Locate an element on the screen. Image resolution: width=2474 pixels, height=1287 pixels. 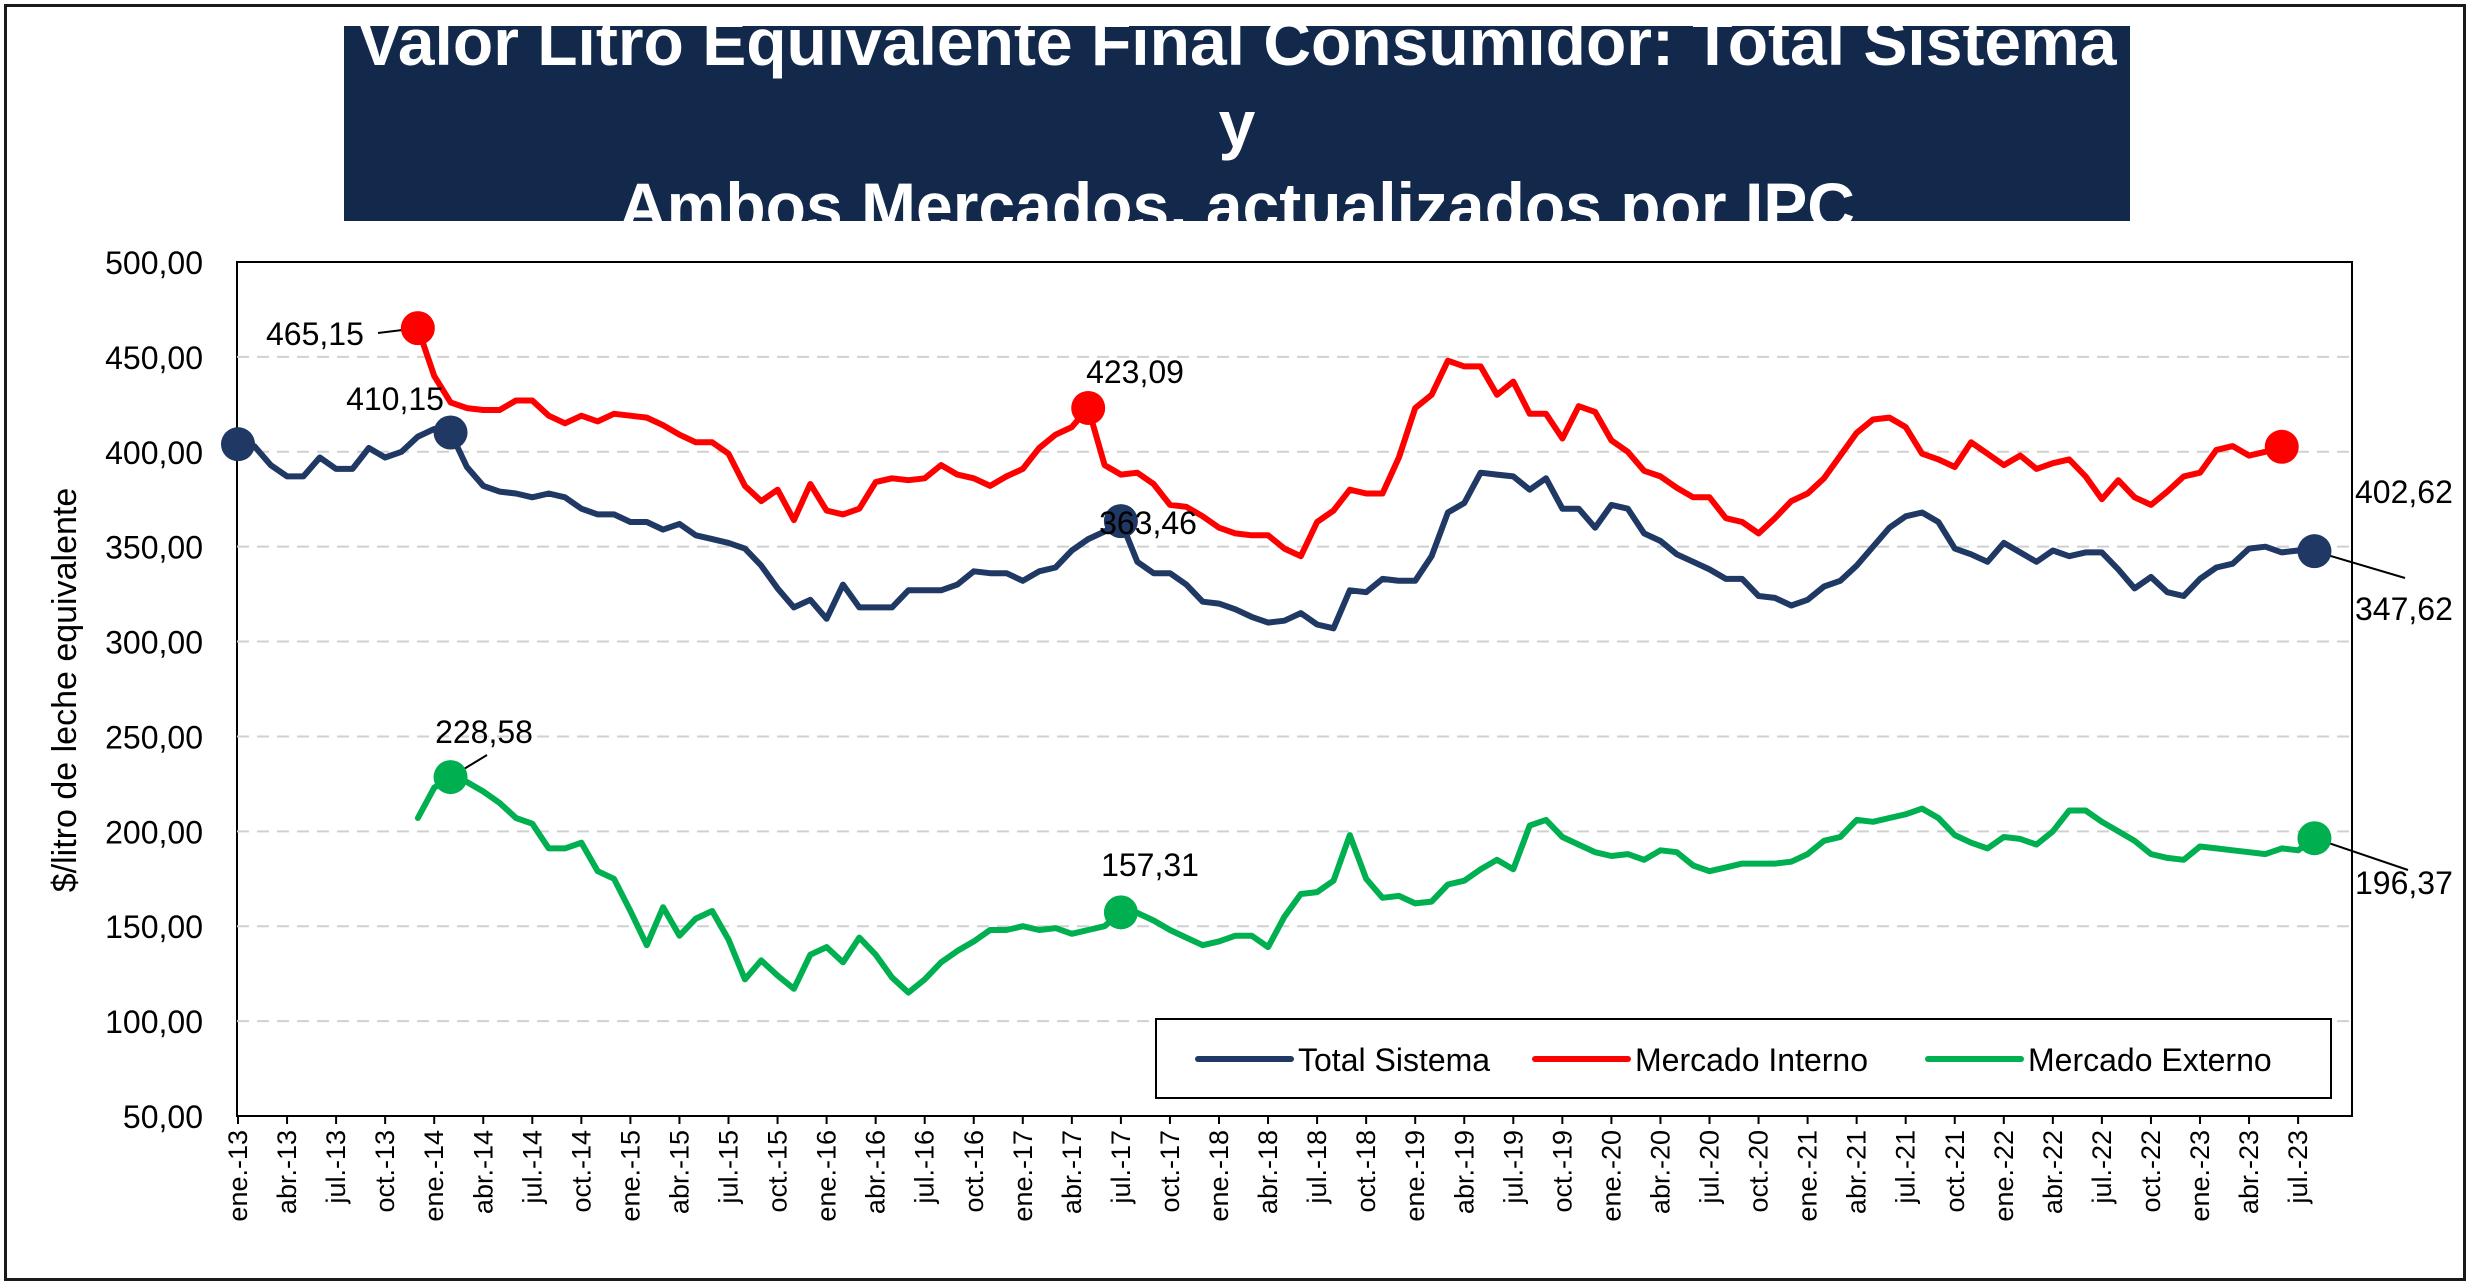
x-tick-label: abr.-17 is located at coordinates (1072, 1172).